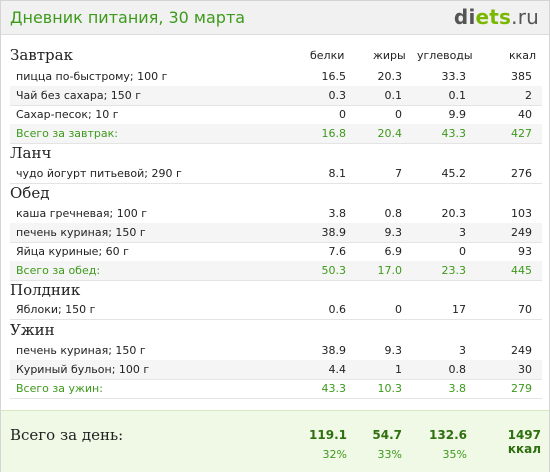 The image size is (550, 472). What do you see at coordinates (67, 435) in the screenshot?
I see `day-total-label: Всего за день:` at bounding box center [67, 435].